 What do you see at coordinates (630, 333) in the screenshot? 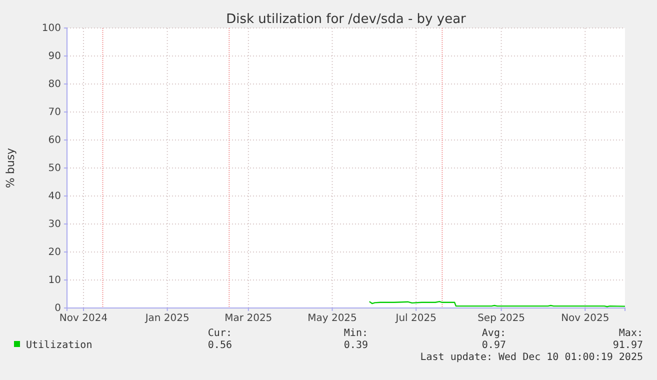
I see `text: Max:` at bounding box center [630, 333].